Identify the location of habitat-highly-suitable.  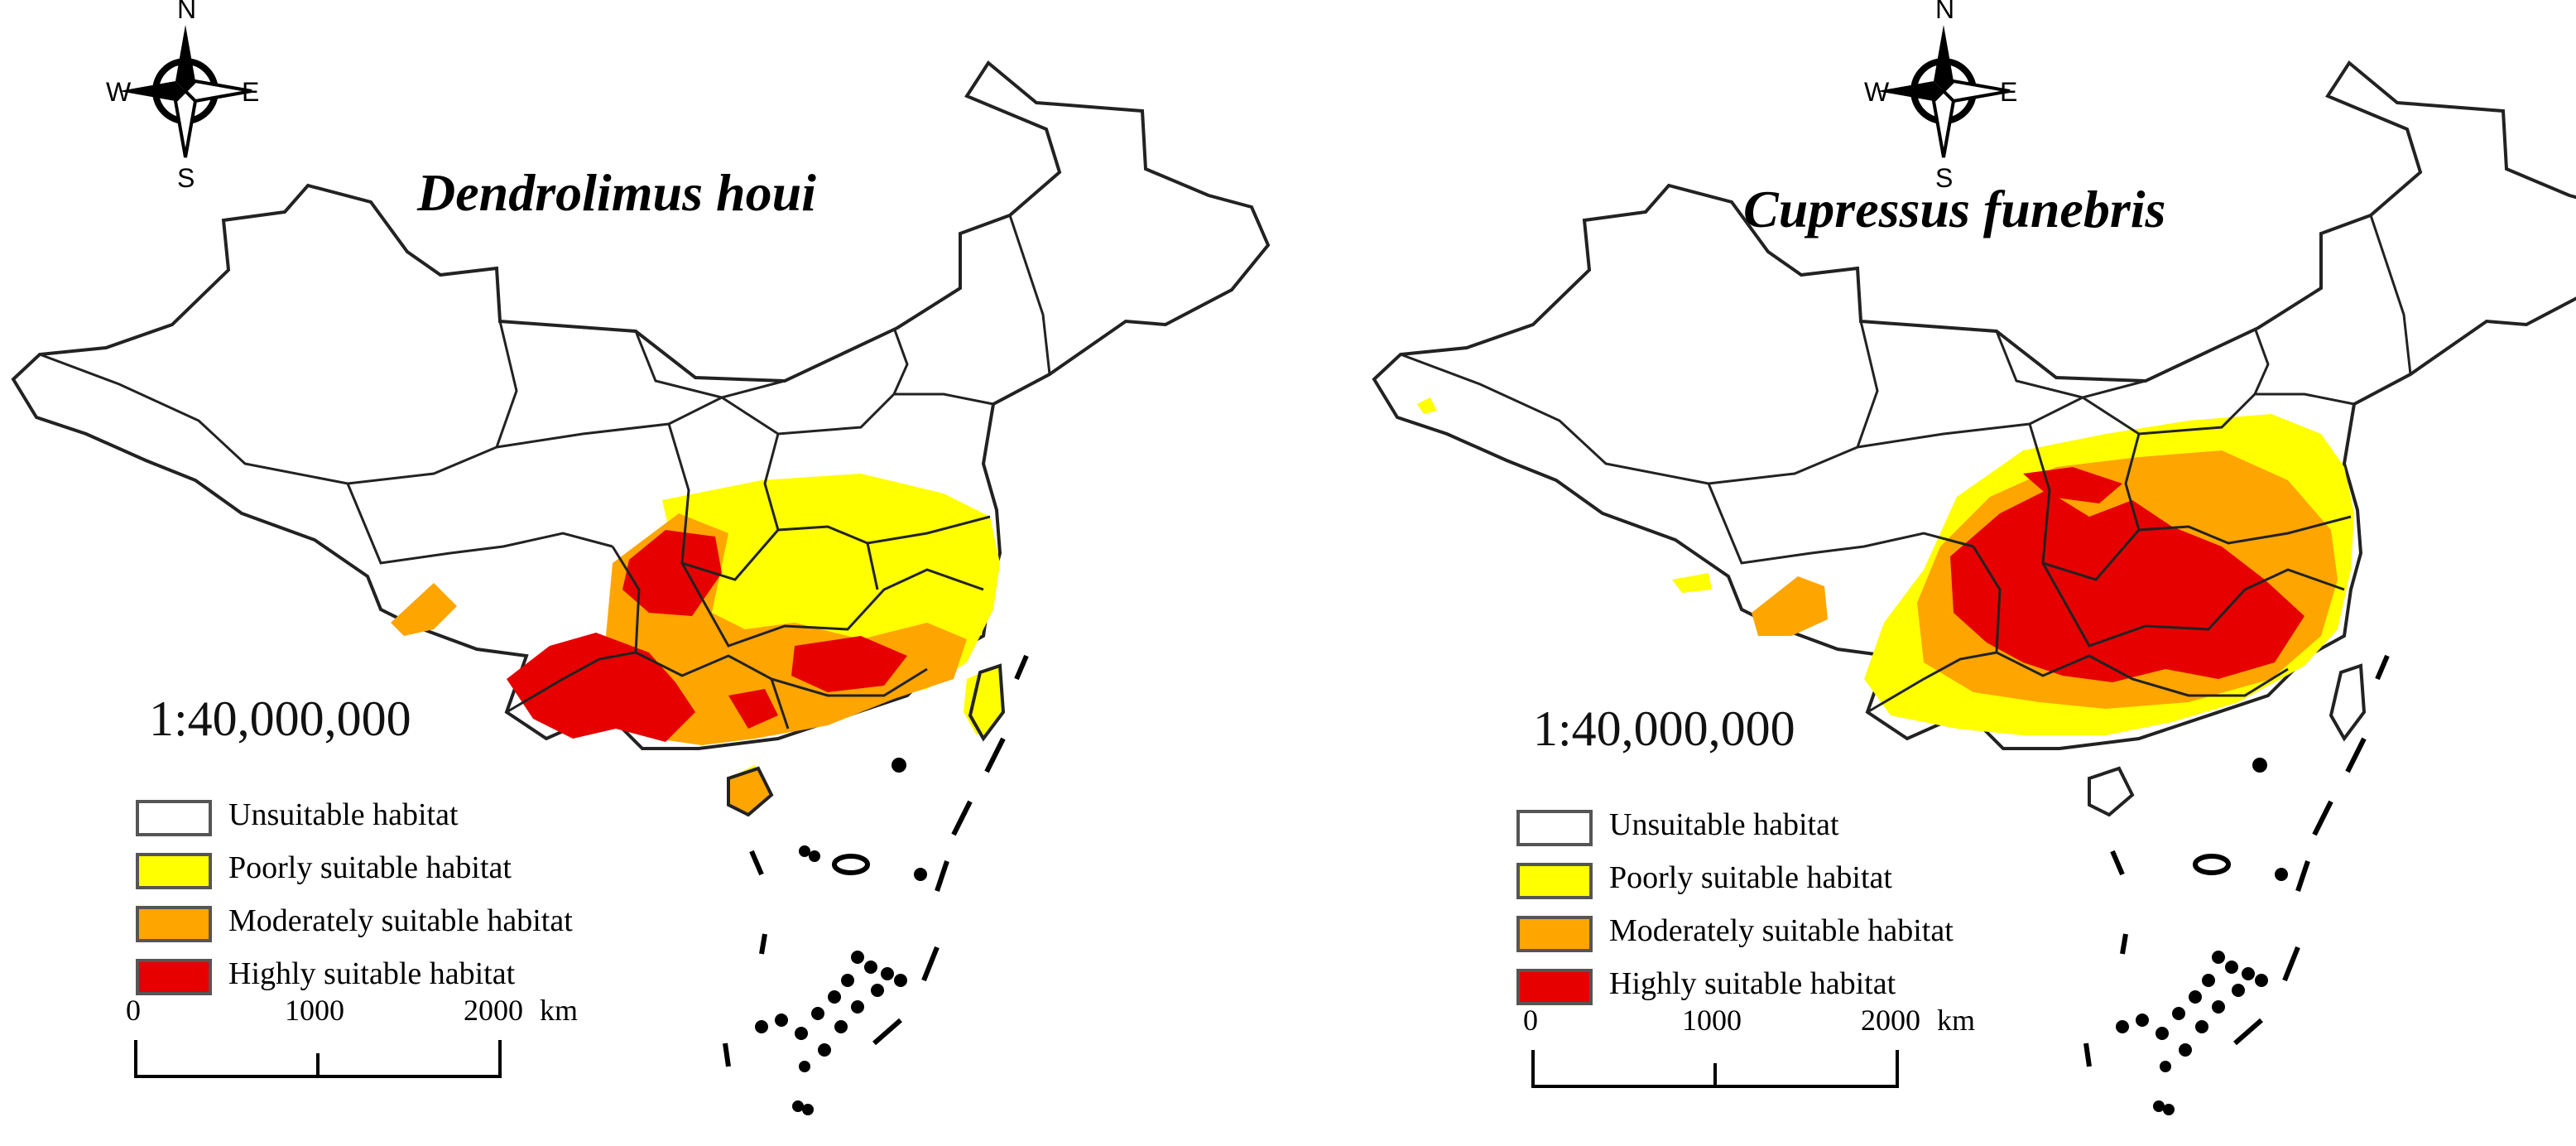
(2127, 575).